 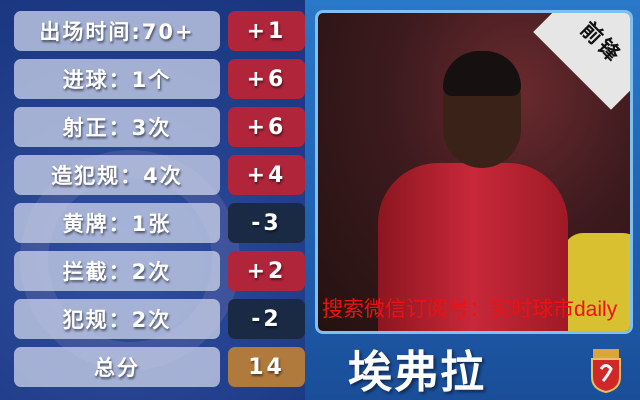 I want to click on stat-score-badge: 14, so click(x=266, y=367).